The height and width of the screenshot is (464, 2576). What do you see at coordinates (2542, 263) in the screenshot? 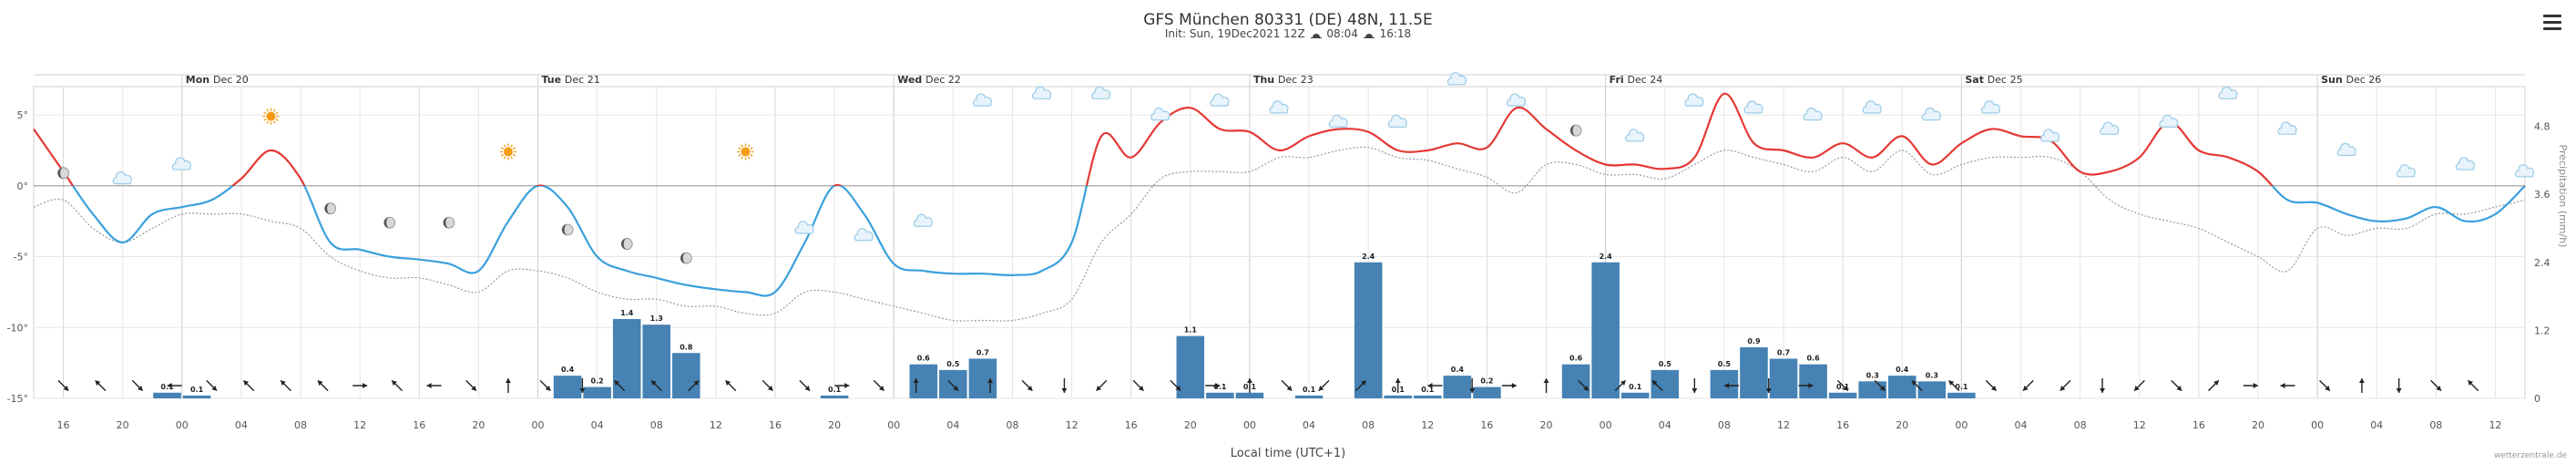
I see `y-right-tick-label: 2.4` at bounding box center [2542, 263].